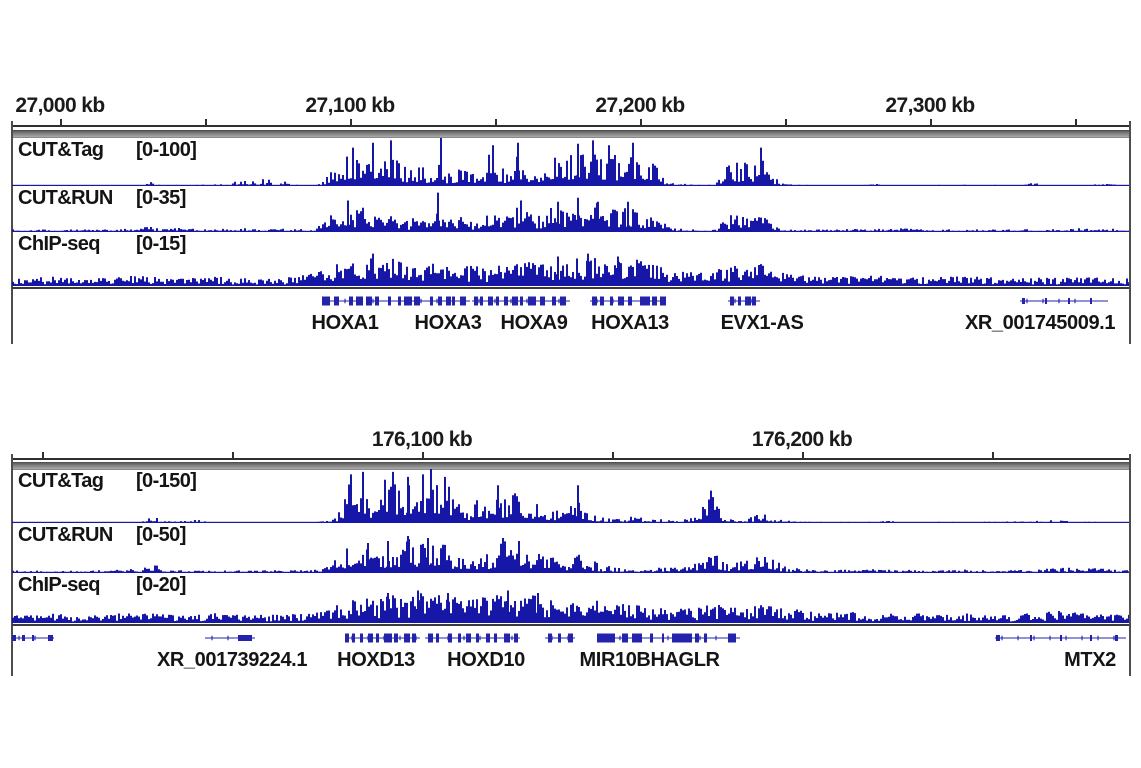  I want to click on track-range-label: [0-100], so click(166, 150).